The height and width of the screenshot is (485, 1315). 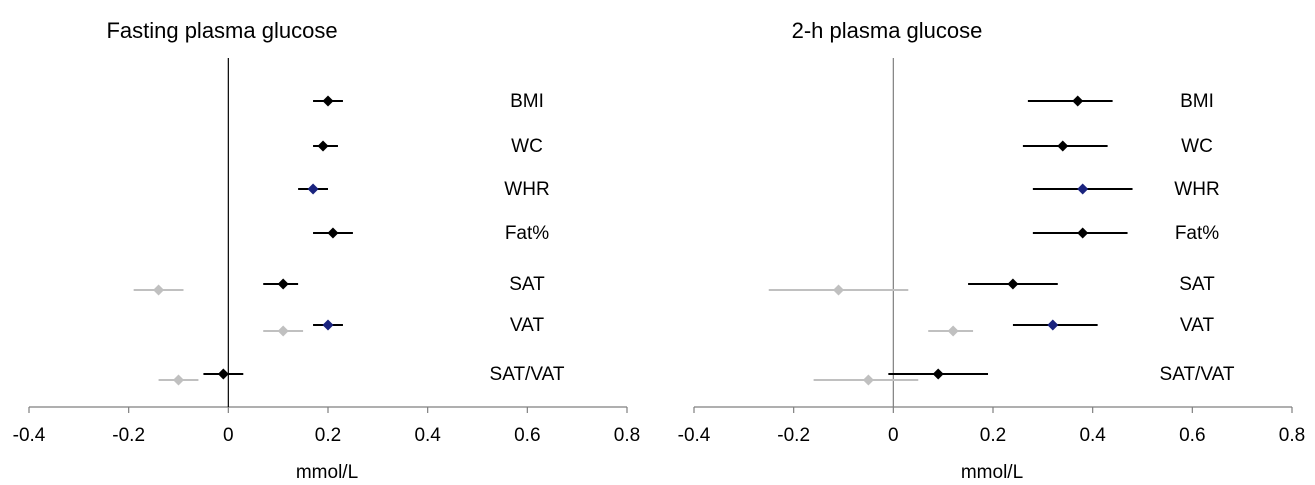 I want to click on variable-label-fasting: WHR, so click(x=526, y=189).